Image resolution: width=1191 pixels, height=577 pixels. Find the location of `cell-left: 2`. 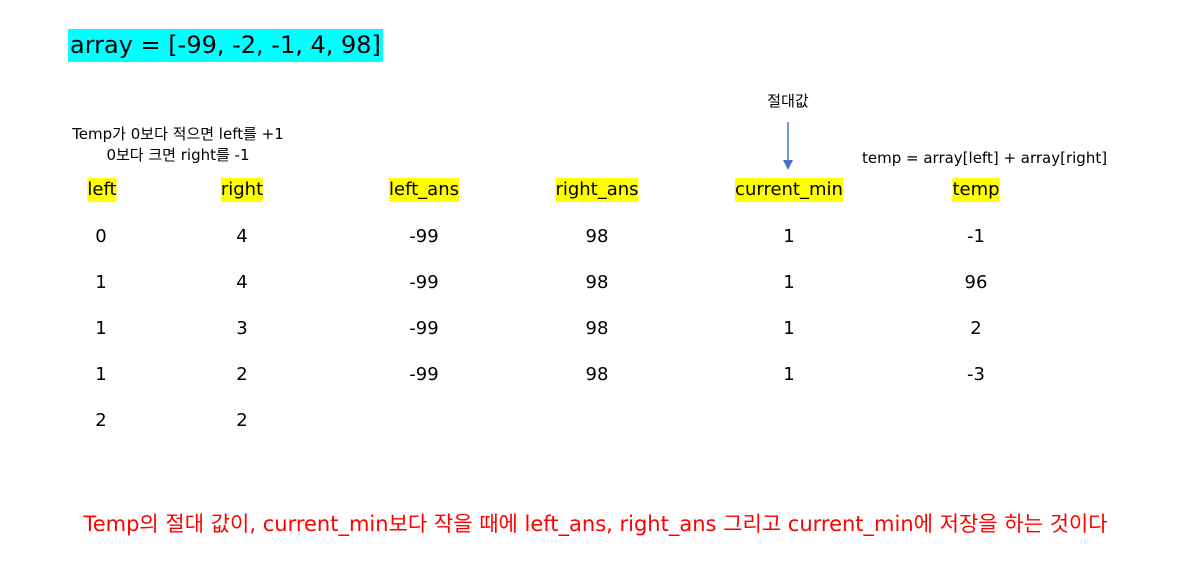

cell-left: 2 is located at coordinates (101, 420).